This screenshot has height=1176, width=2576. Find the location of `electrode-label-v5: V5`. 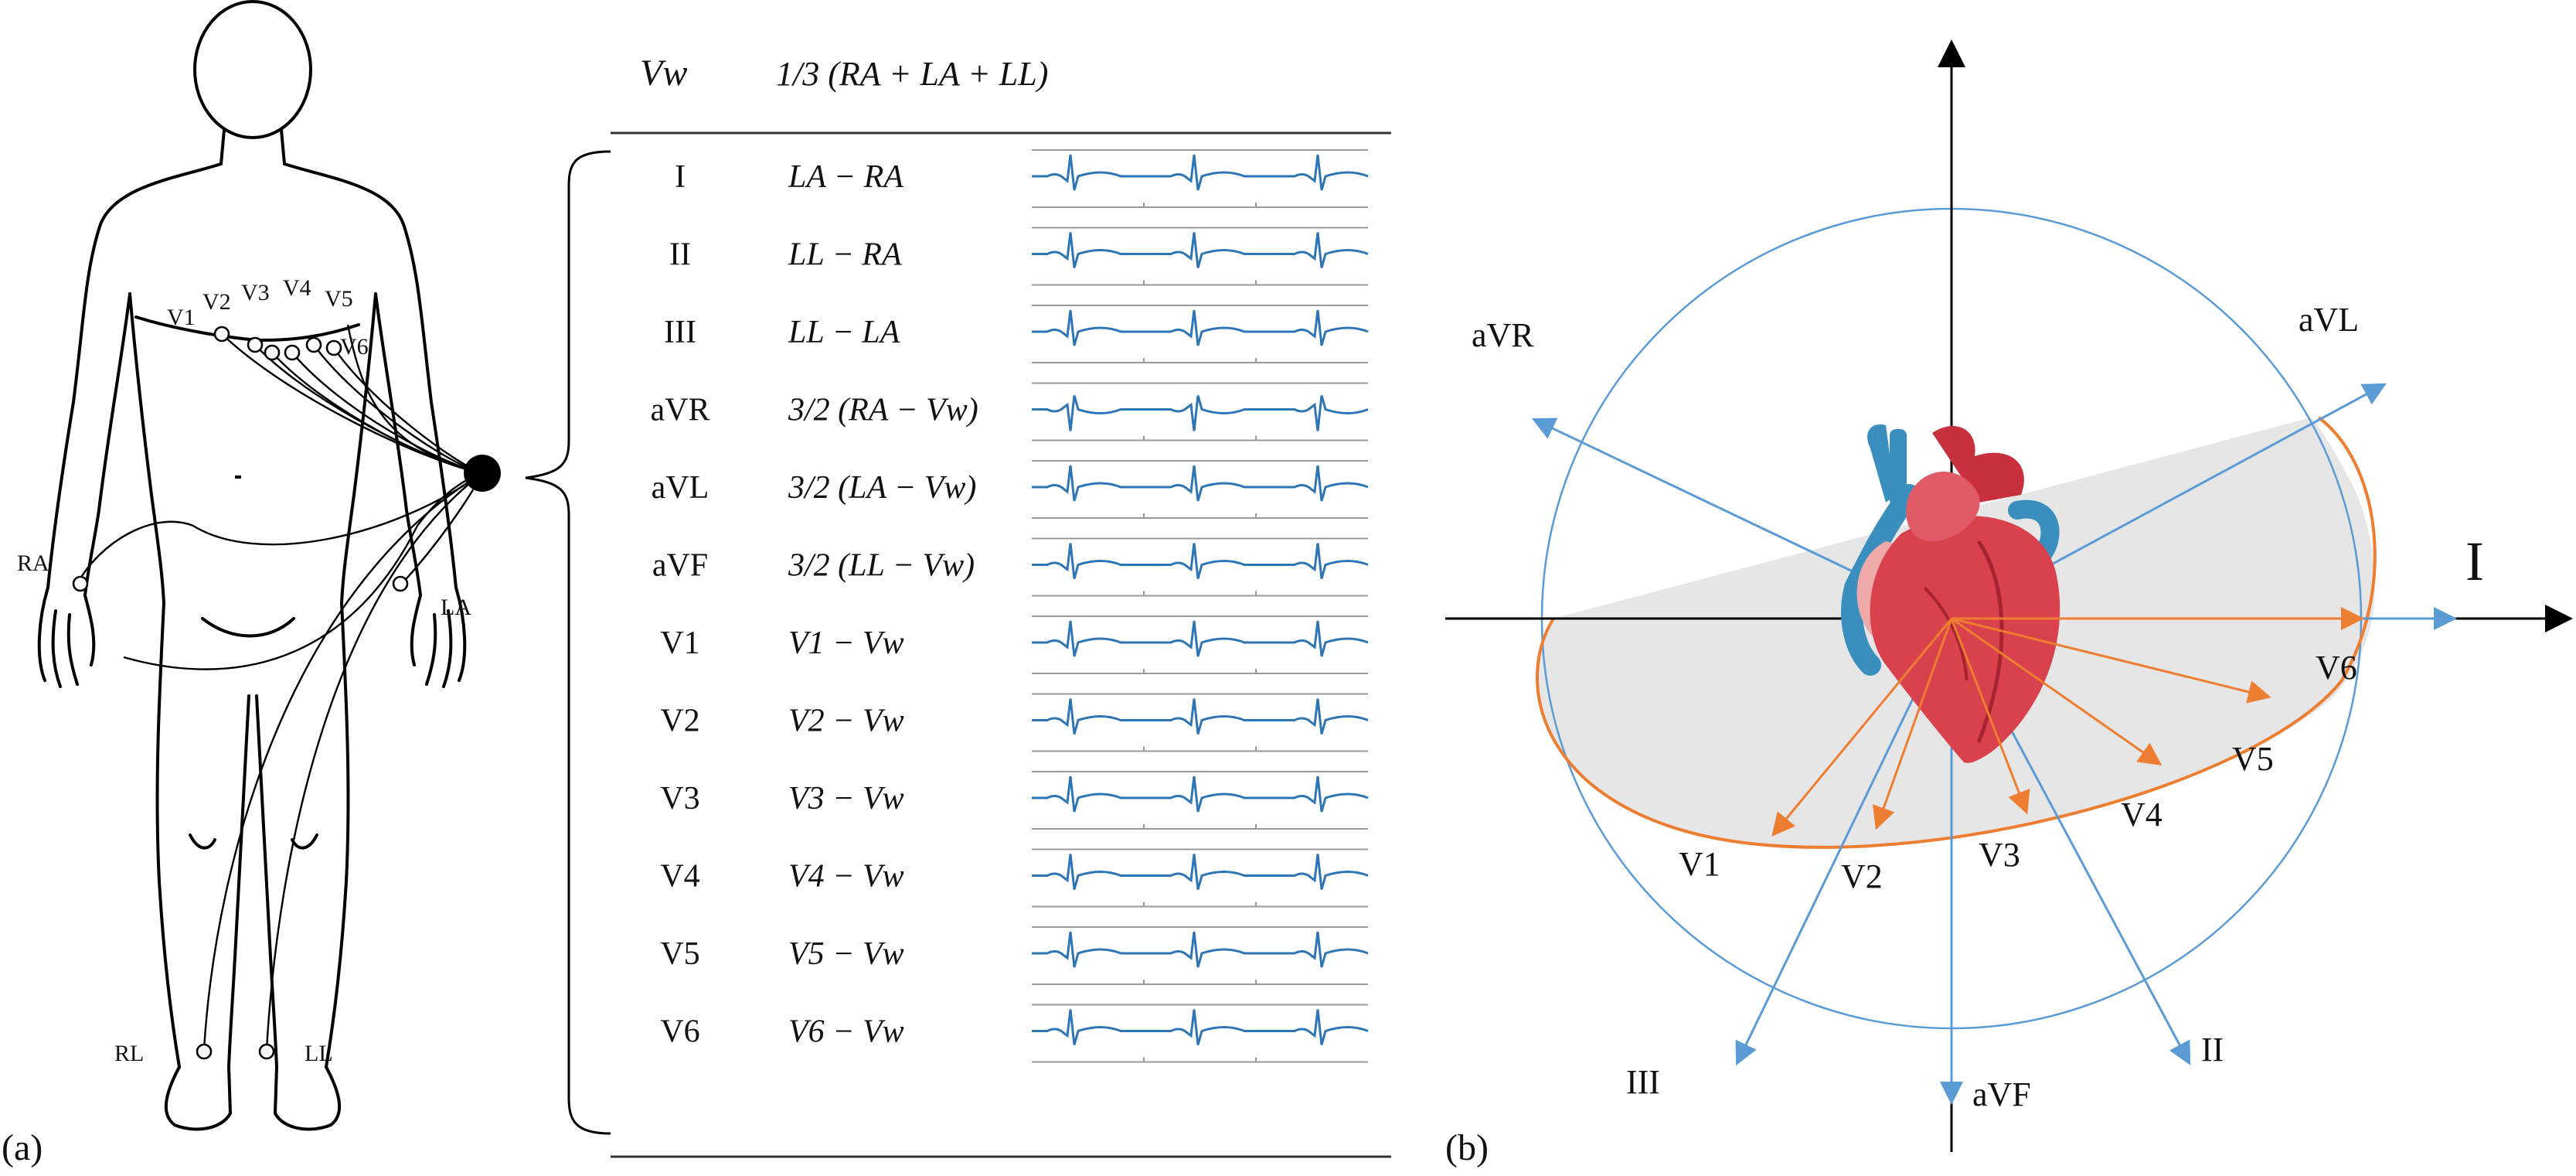

electrode-label-v5: V5 is located at coordinates (339, 299).